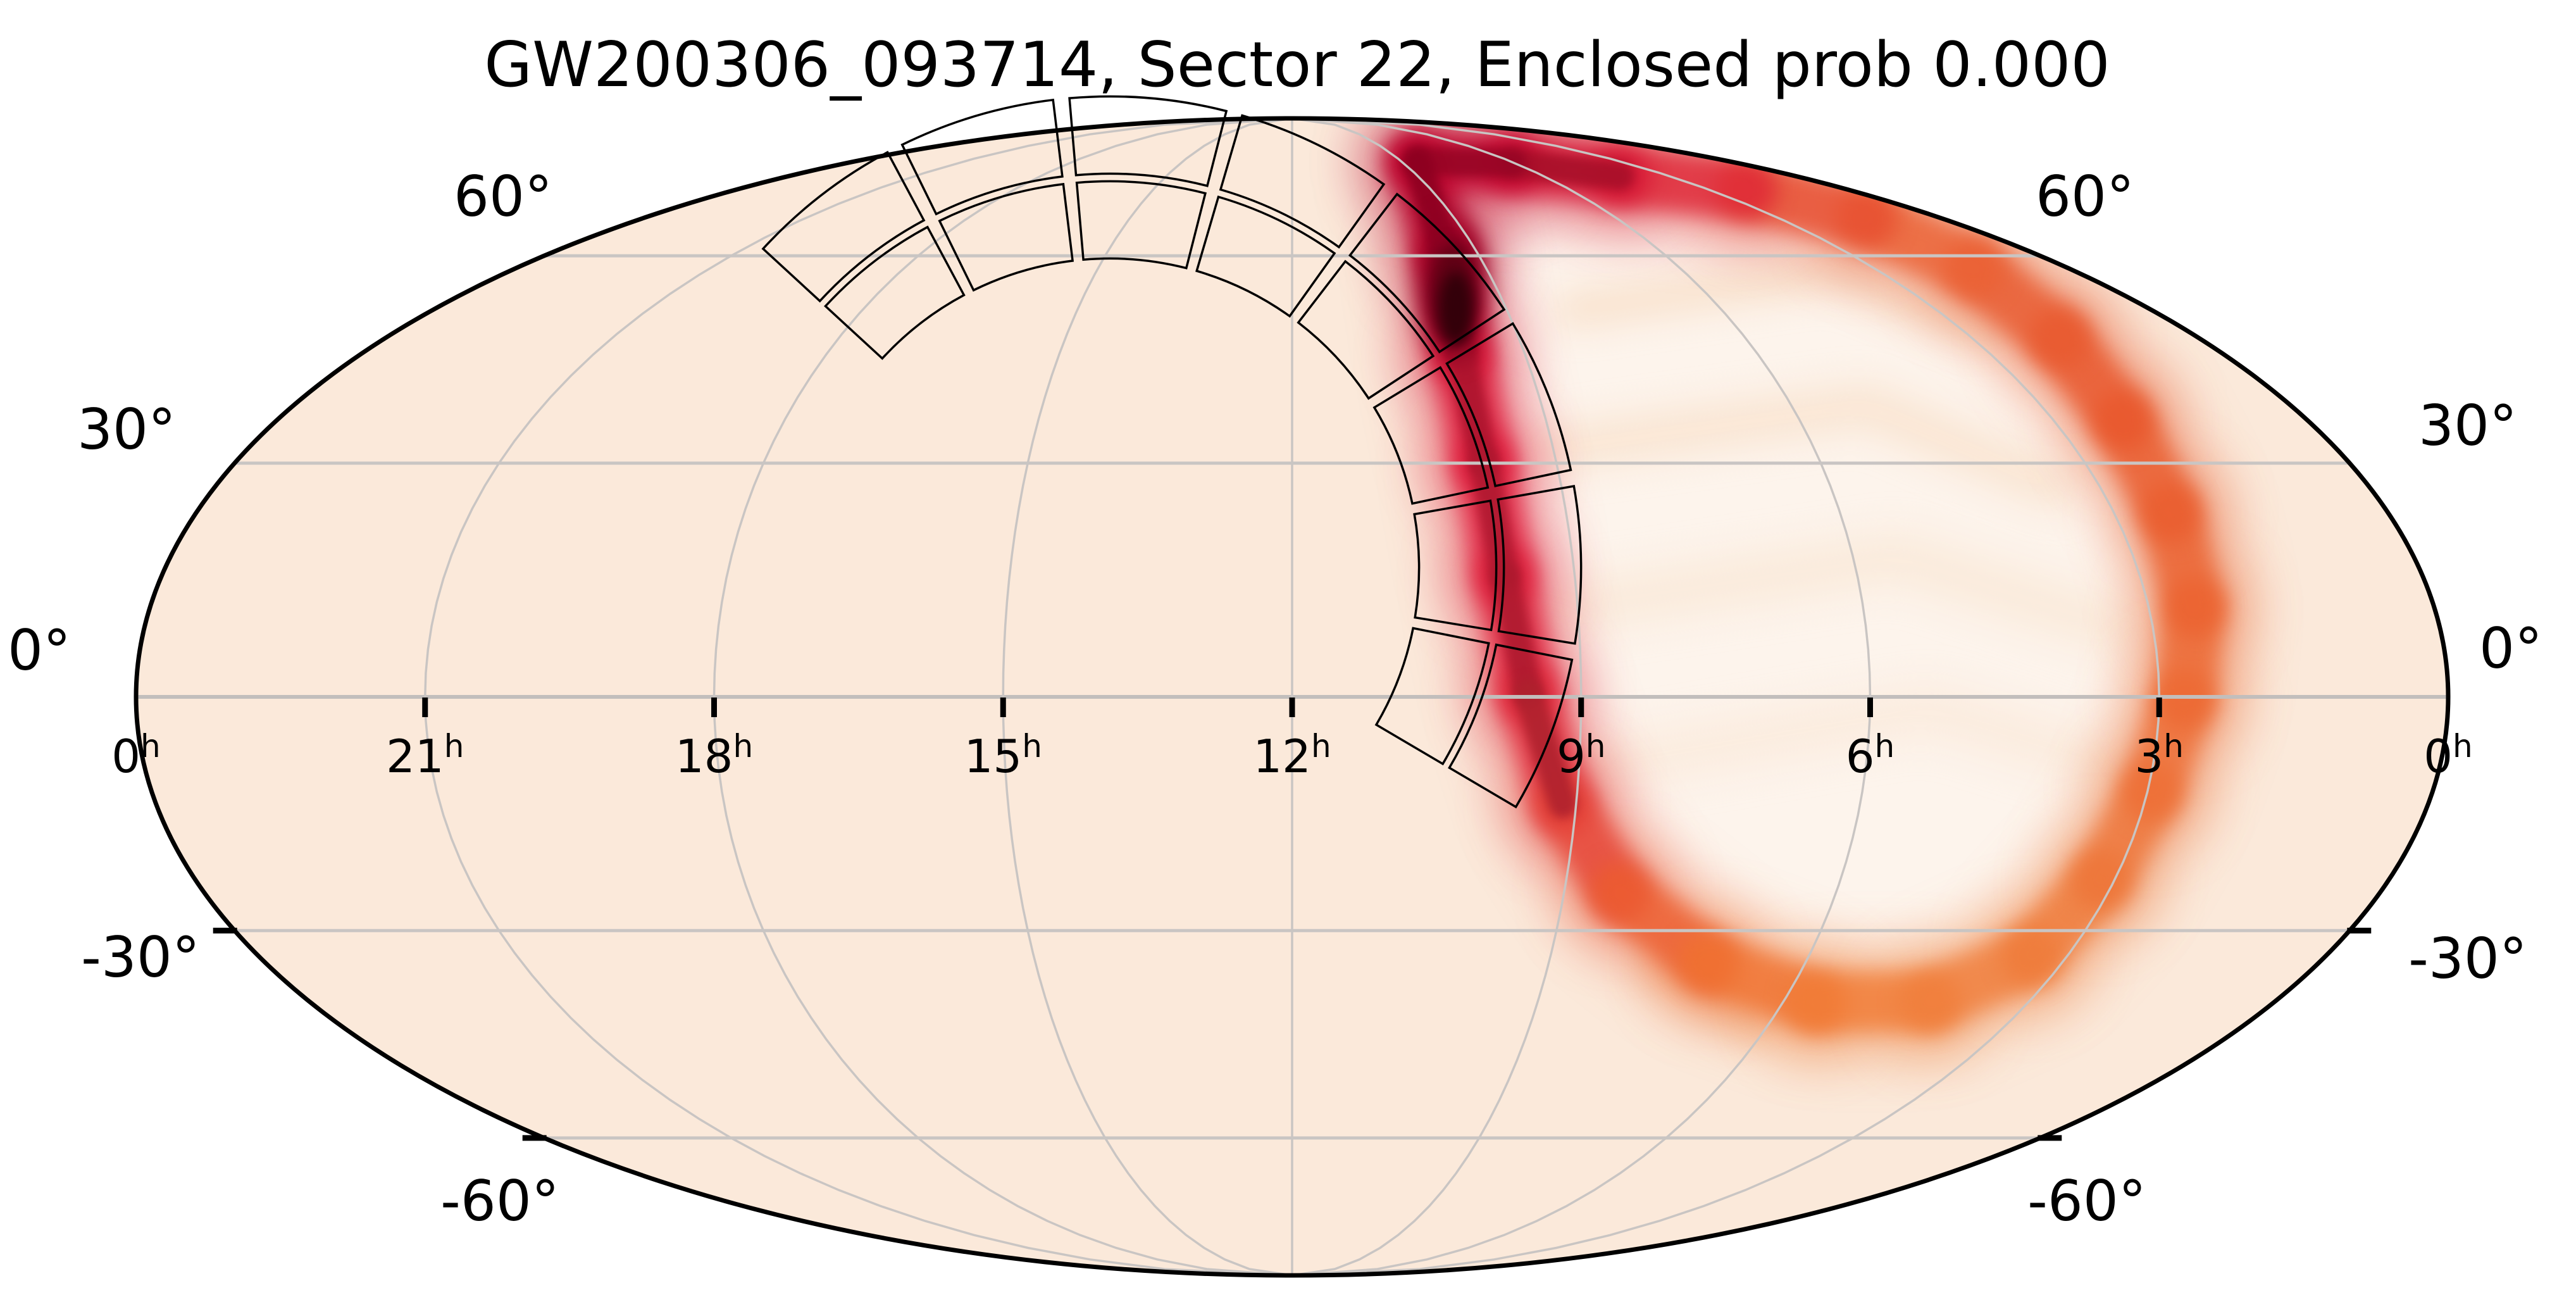 The image size is (2576, 1314). I want to click on ra-tick-labels: 0h 21h 18h 15h 12h 9h 6h 3h 0h, so click(1292, 755).